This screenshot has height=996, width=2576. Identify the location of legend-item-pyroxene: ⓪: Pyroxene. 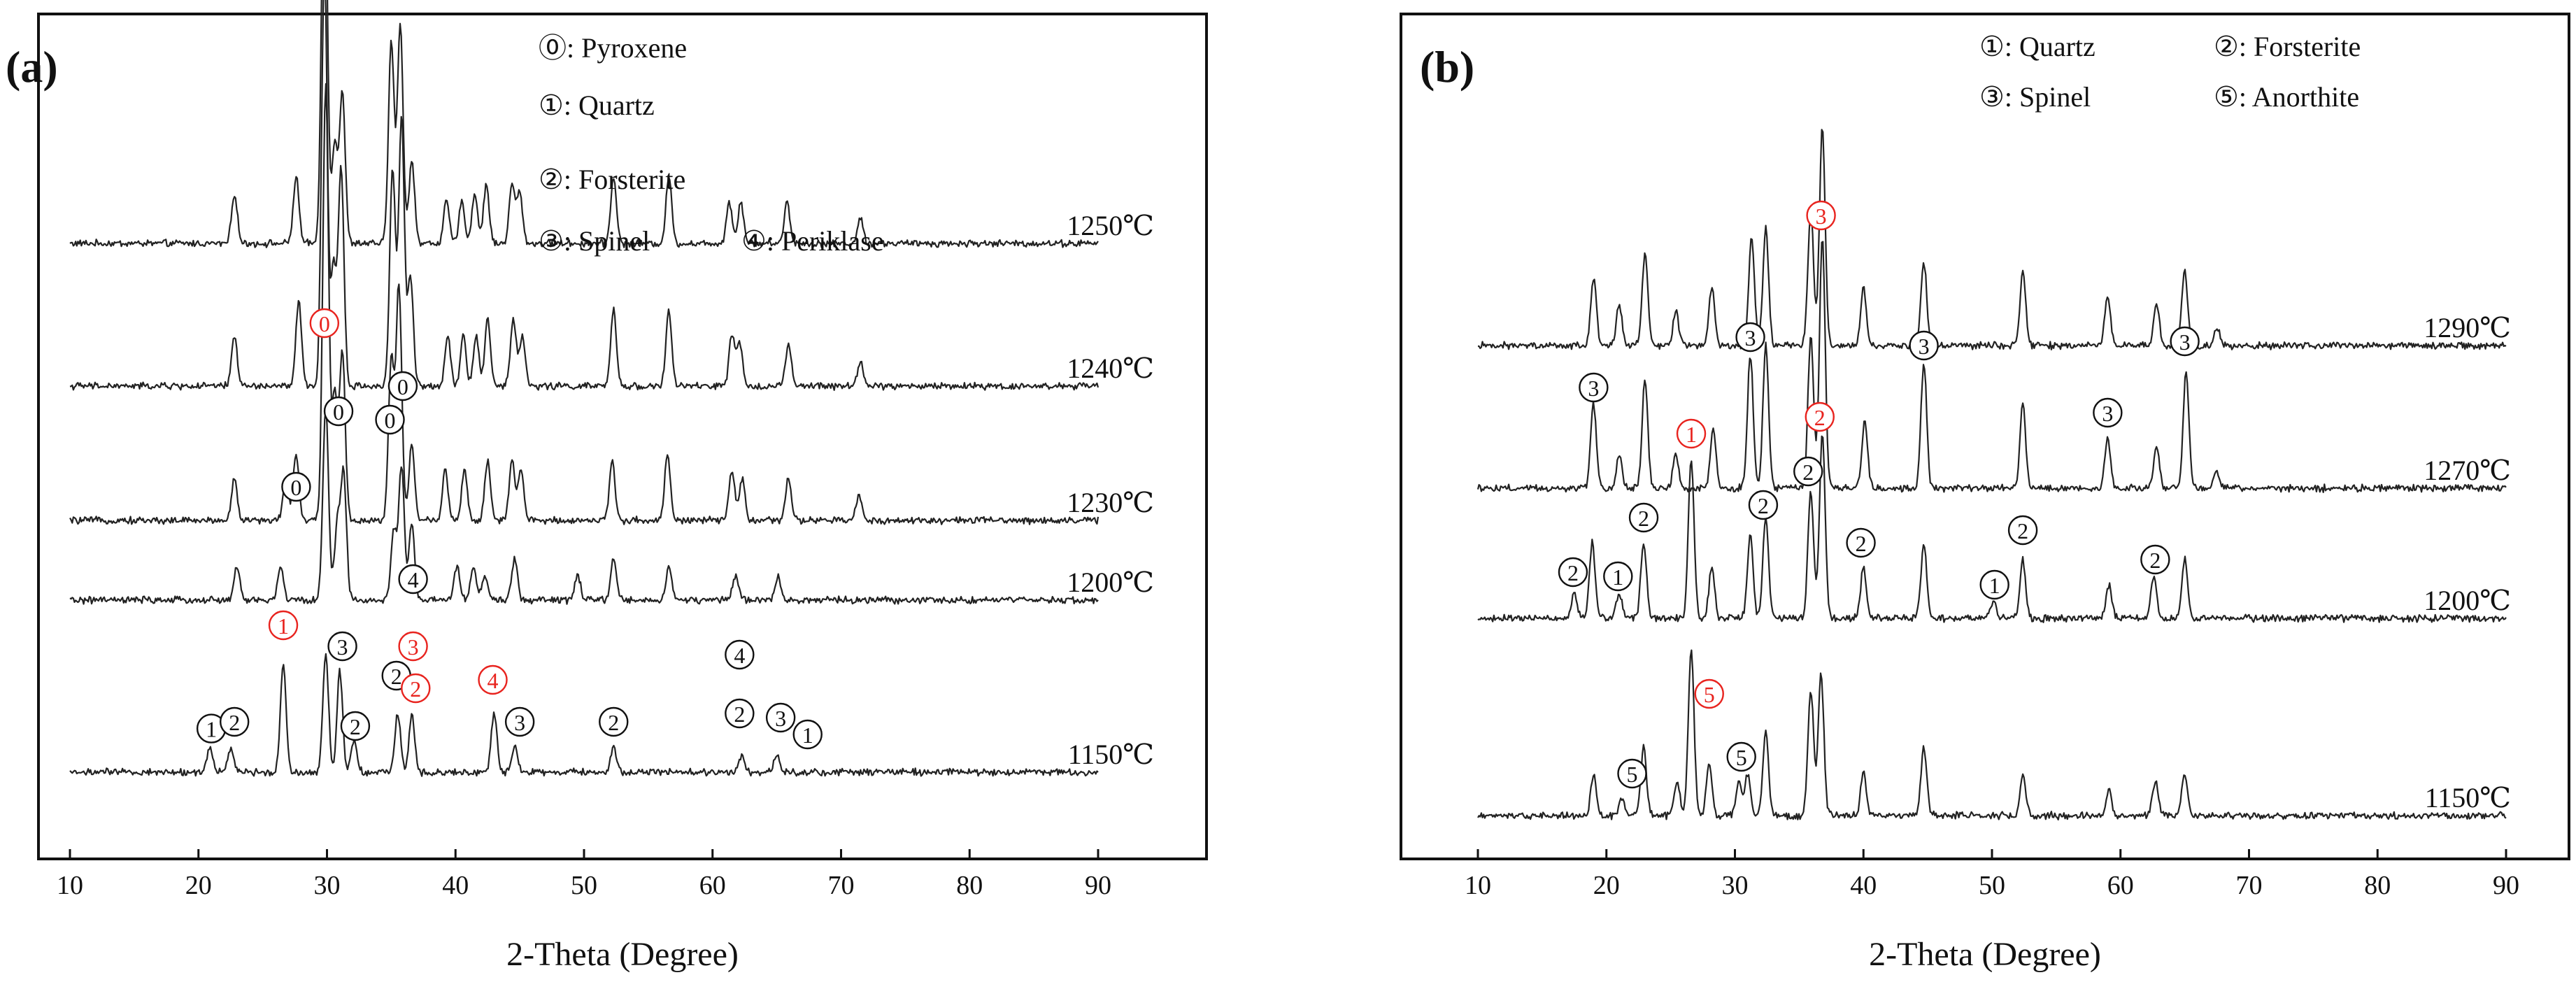
(613, 48).